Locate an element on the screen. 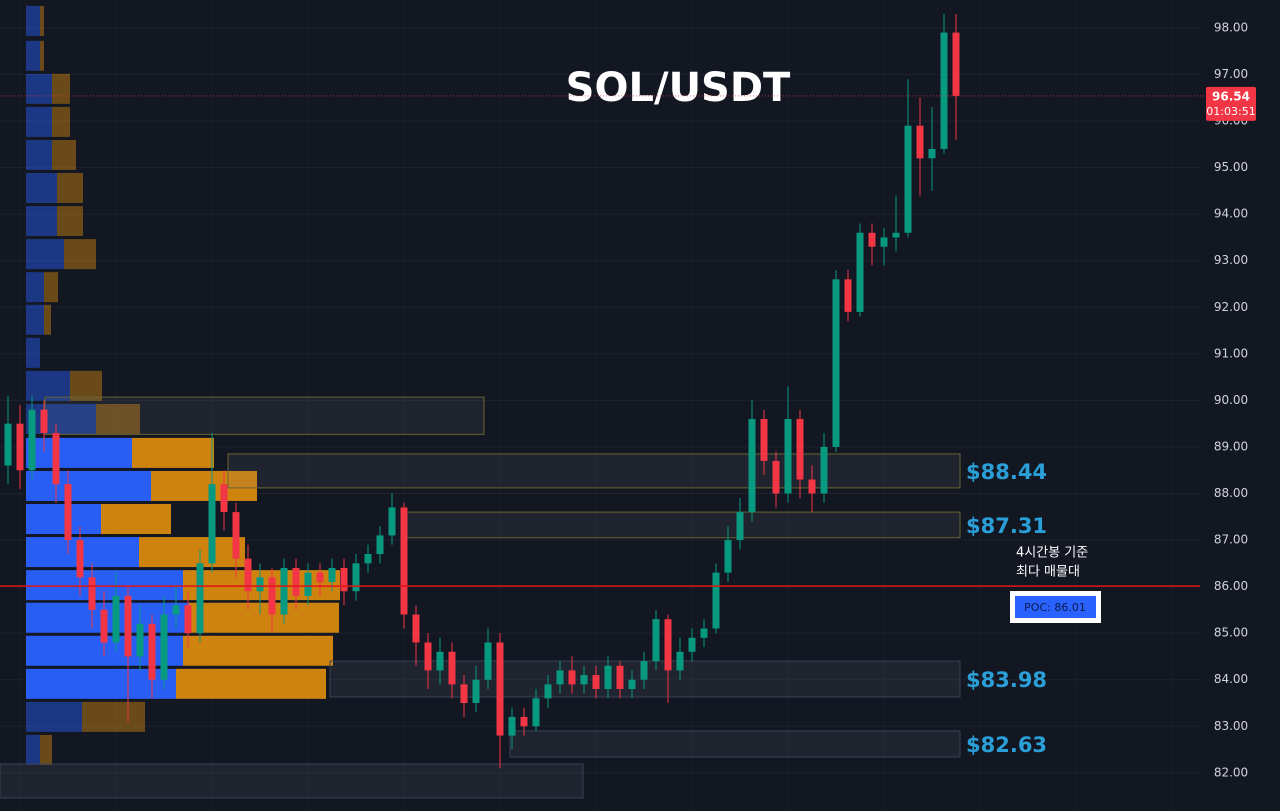  y-tick-label: 92.00 is located at coordinates (1231, 307).